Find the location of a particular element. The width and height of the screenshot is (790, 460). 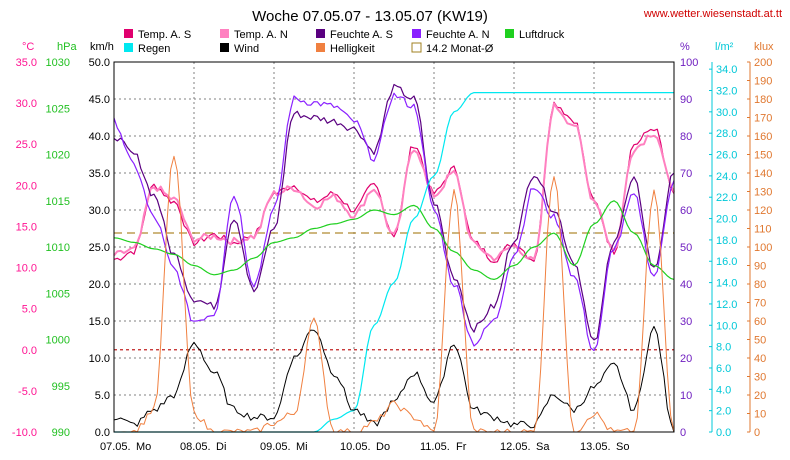

legend-item: Helligkeit is located at coordinates (345, 49).